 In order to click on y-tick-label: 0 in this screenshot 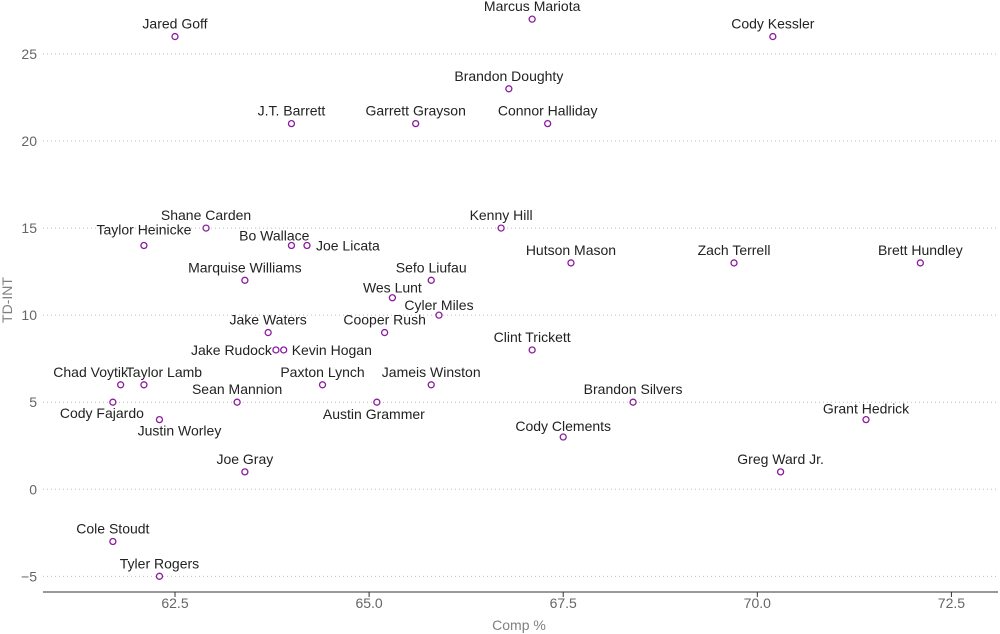, I will do `click(33, 489)`.